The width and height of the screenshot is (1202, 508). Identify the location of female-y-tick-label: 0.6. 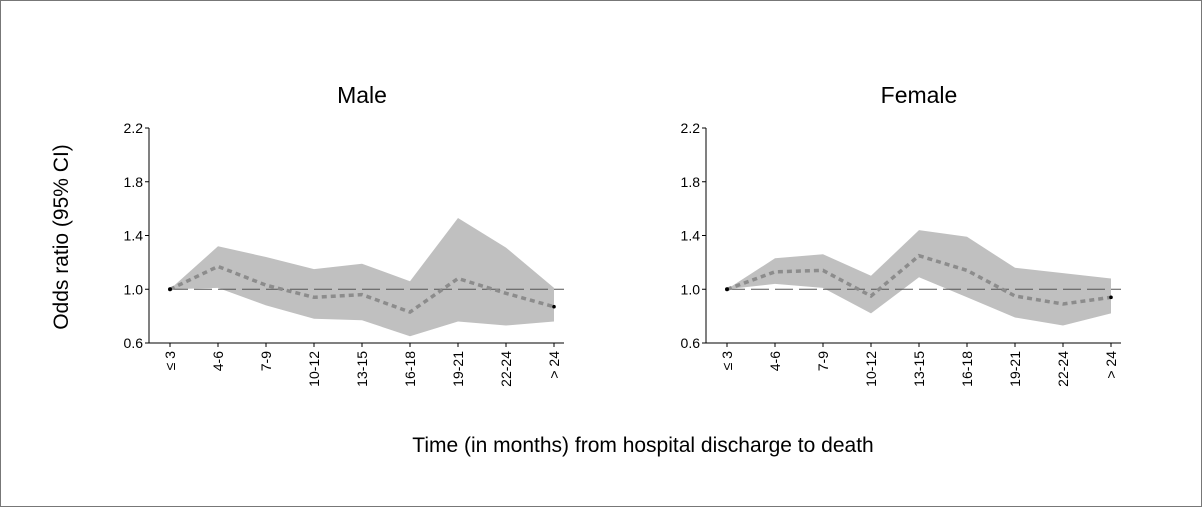
(691, 343).